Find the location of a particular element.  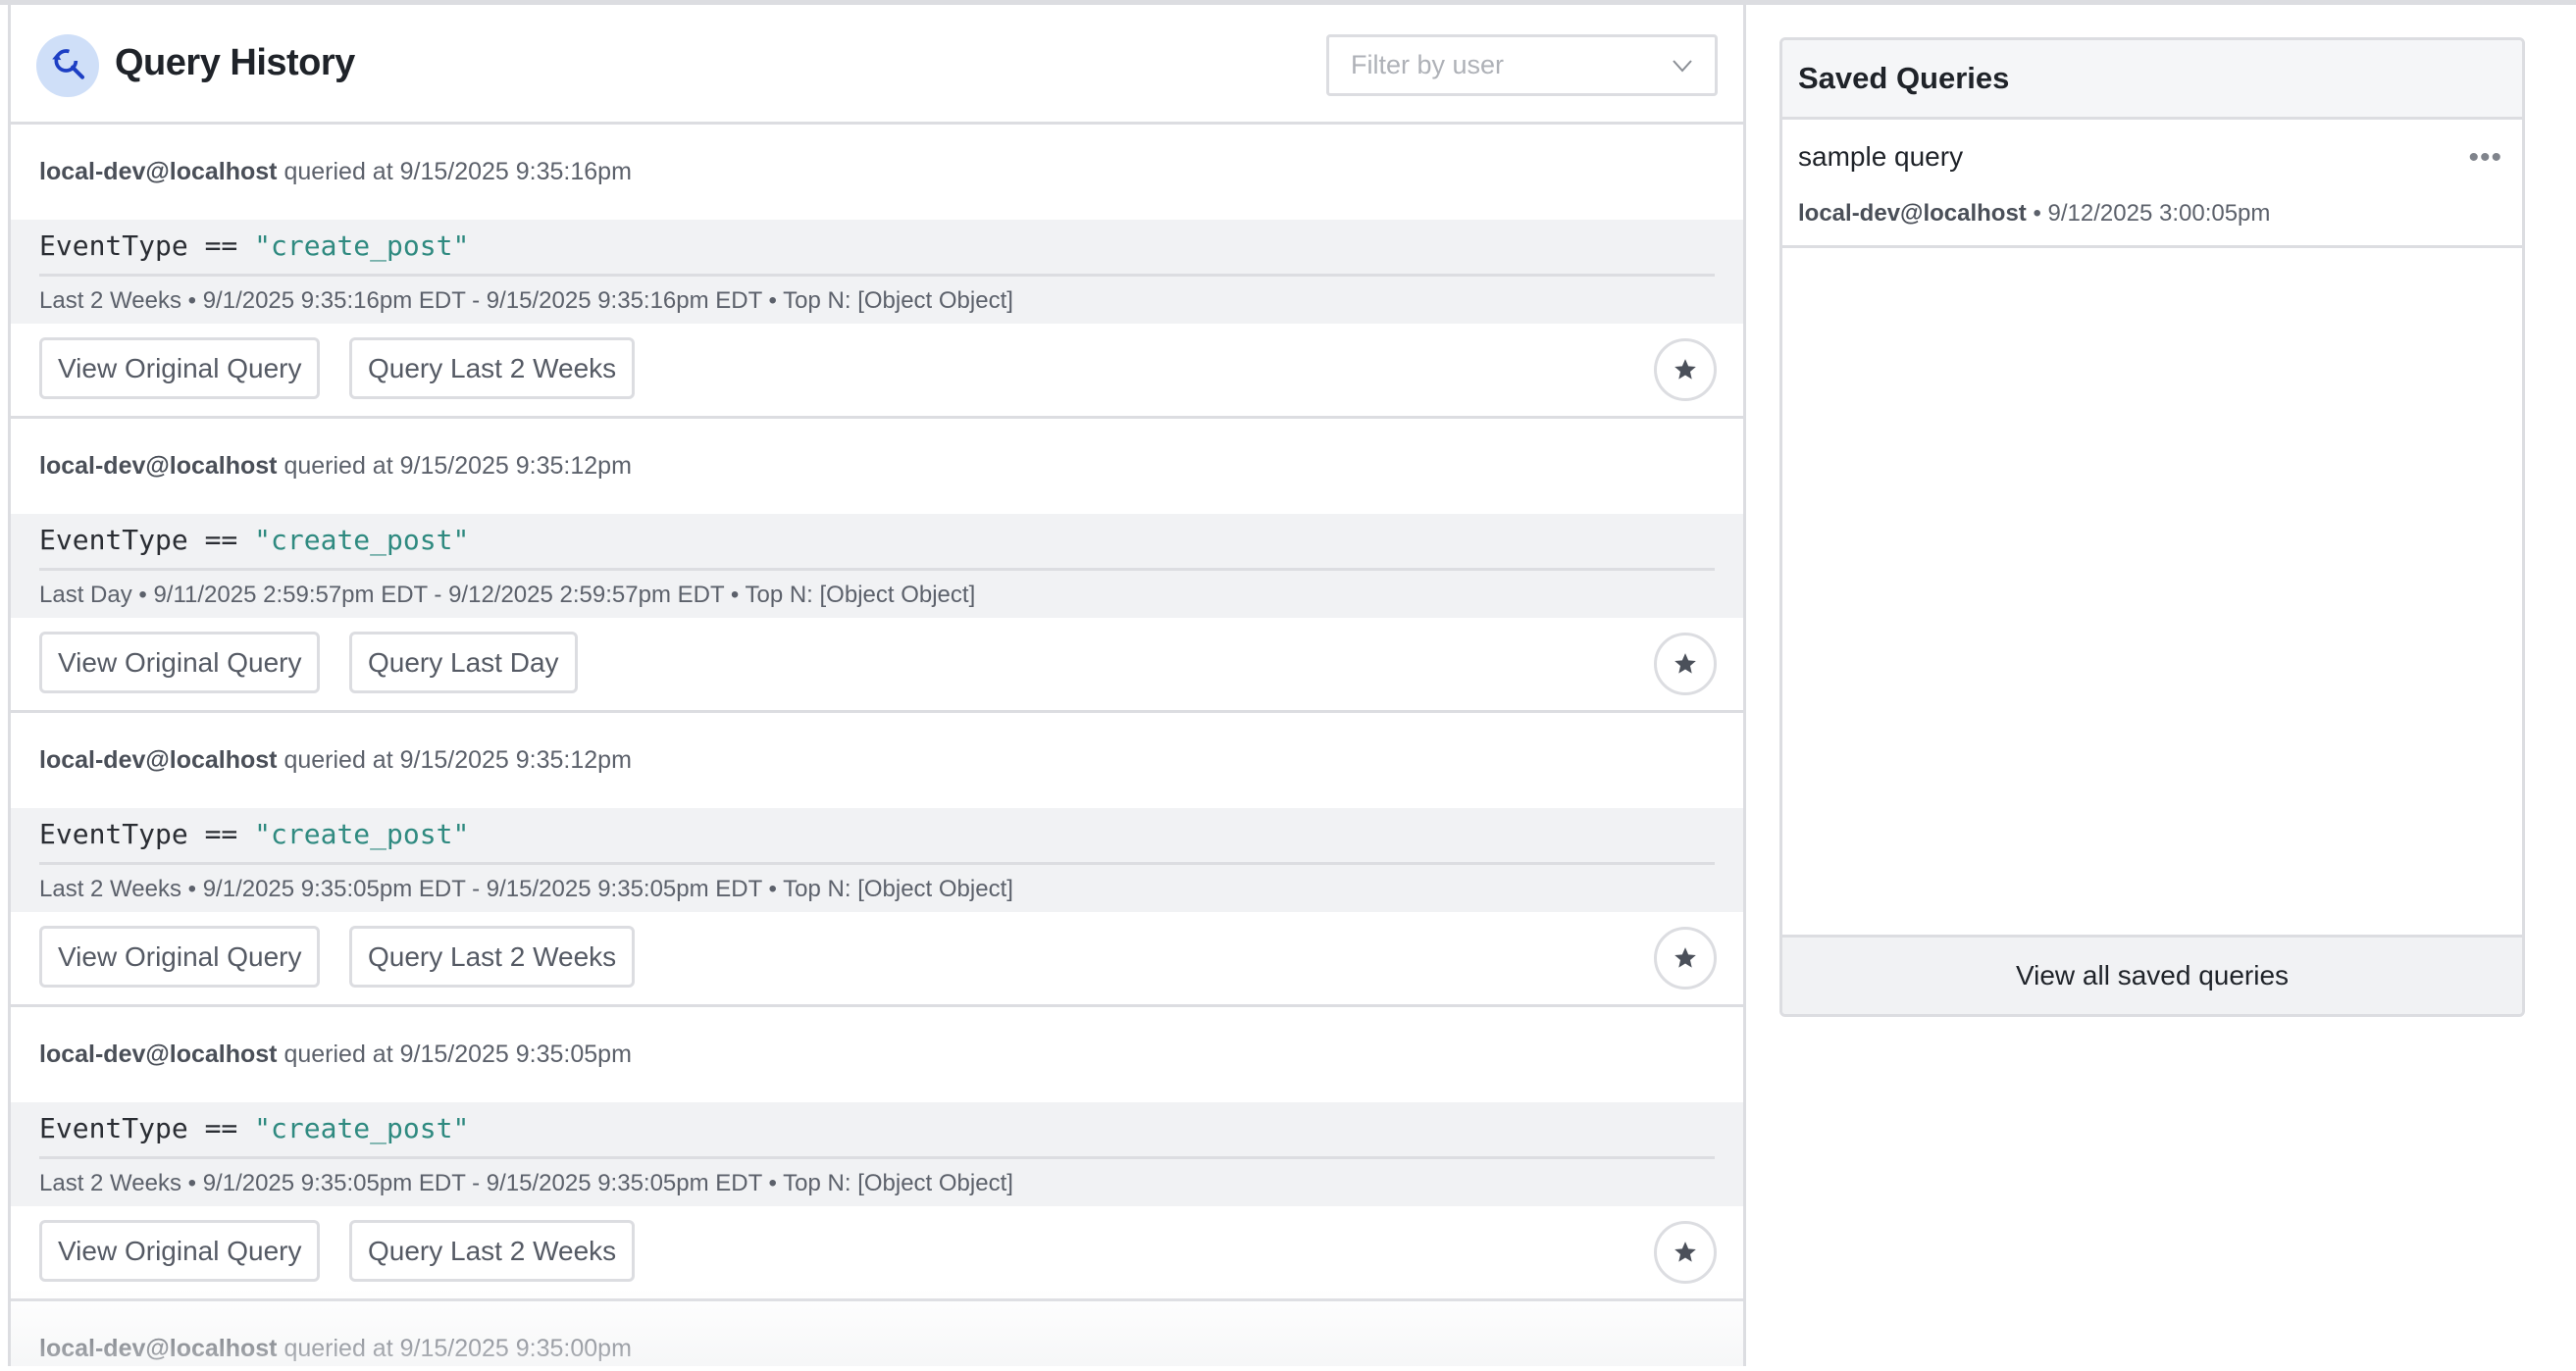

entry-time: queried at 9/15/2025 9:35:16pm is located at coordinates (457, 171).